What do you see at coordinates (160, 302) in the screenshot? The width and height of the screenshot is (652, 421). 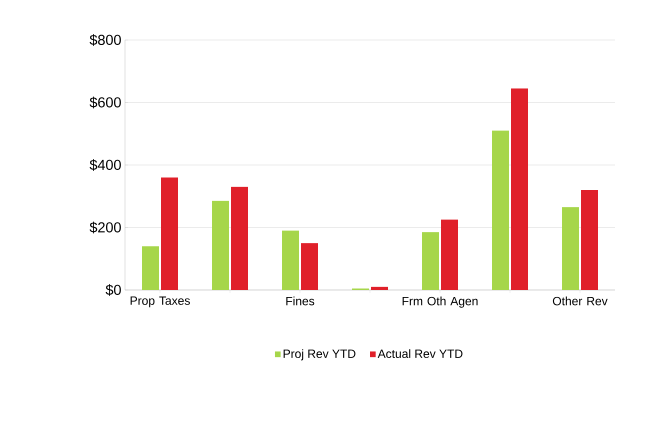 I see `x-tick-label: Prop Taxes` at bounding box center [160, 302].